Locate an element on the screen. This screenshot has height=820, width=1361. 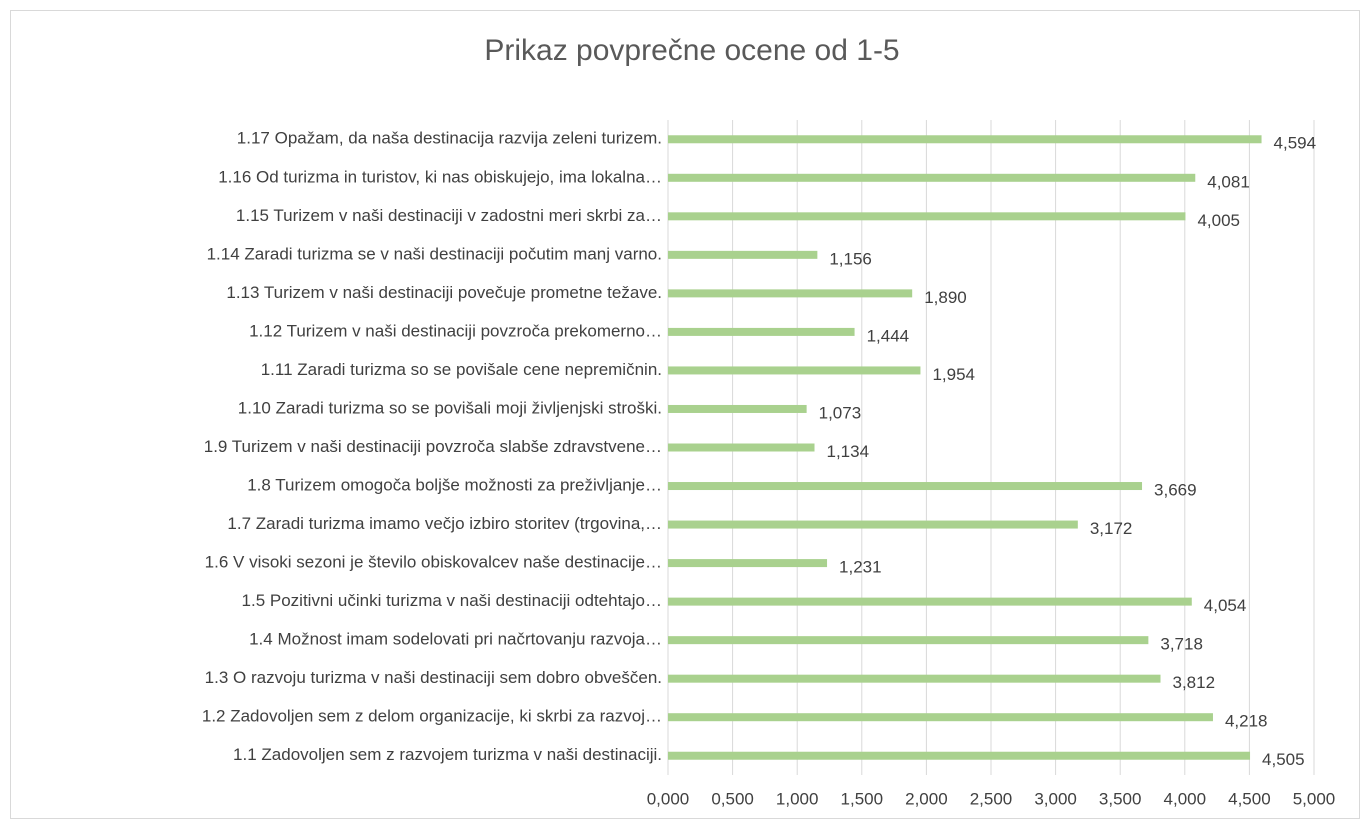
value-label: 1,156 is located at coordinates (850, 258).